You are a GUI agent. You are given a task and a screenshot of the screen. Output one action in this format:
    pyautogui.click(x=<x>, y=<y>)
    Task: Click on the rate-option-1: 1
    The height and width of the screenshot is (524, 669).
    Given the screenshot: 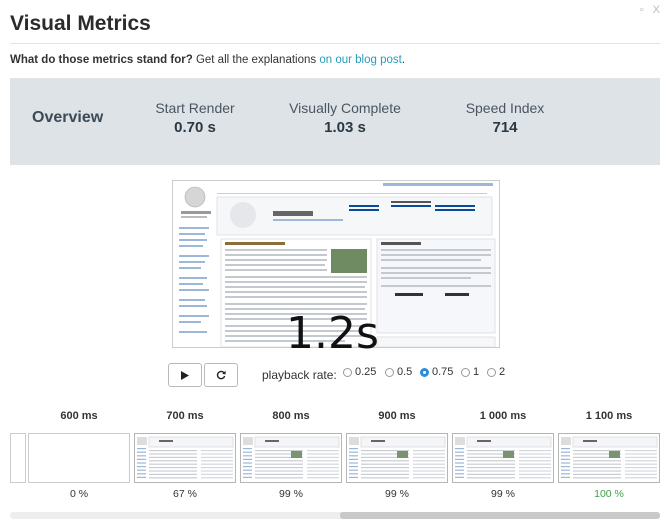 What is the action you would take?
    pyautogui.click(x=470, y=372)
    